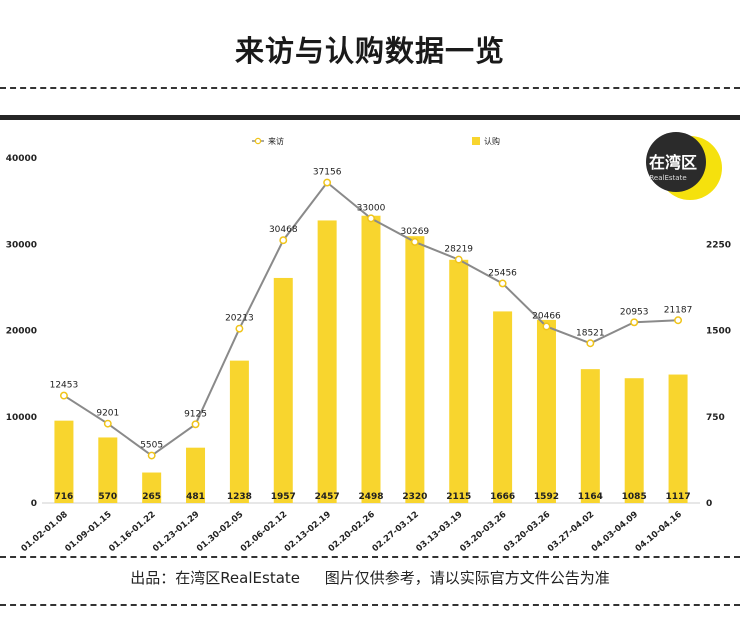 This screenshot has height=624, width=740. What do you see at coordinates (370, 557) in the screenshot?
I see `bottom-divider-top` at bounding box center [370, 557].